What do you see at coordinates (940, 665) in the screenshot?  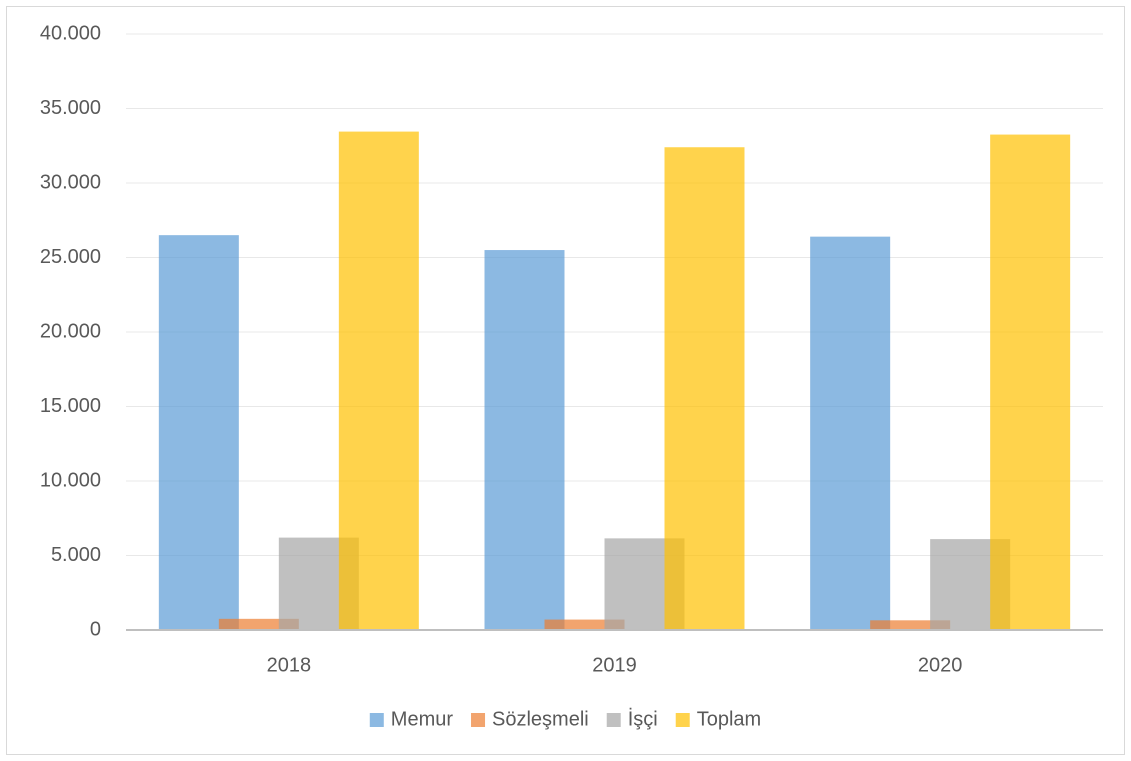 I see `x-tick-label: 2020` at bounding box center [940, 665].